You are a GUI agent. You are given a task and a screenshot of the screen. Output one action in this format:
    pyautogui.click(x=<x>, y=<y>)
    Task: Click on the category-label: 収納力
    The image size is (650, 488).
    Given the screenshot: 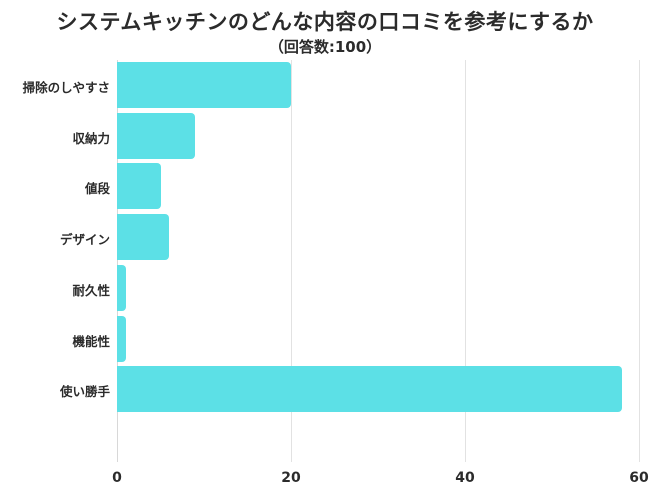 What is the action you would take?
    pyautogui.click(x=91, y=138)
    